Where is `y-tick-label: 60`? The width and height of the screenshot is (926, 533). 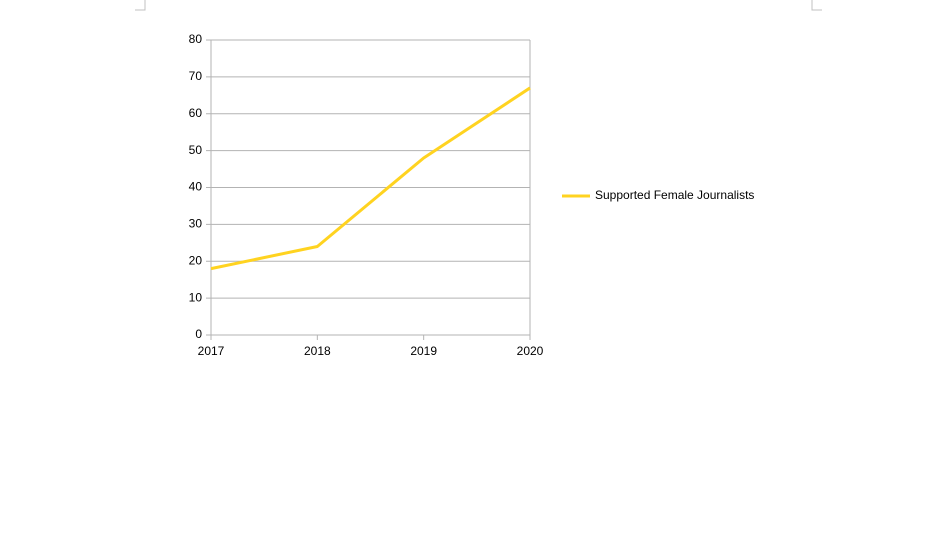 y-tick-label: 60 is located at coordinates (196, 113).